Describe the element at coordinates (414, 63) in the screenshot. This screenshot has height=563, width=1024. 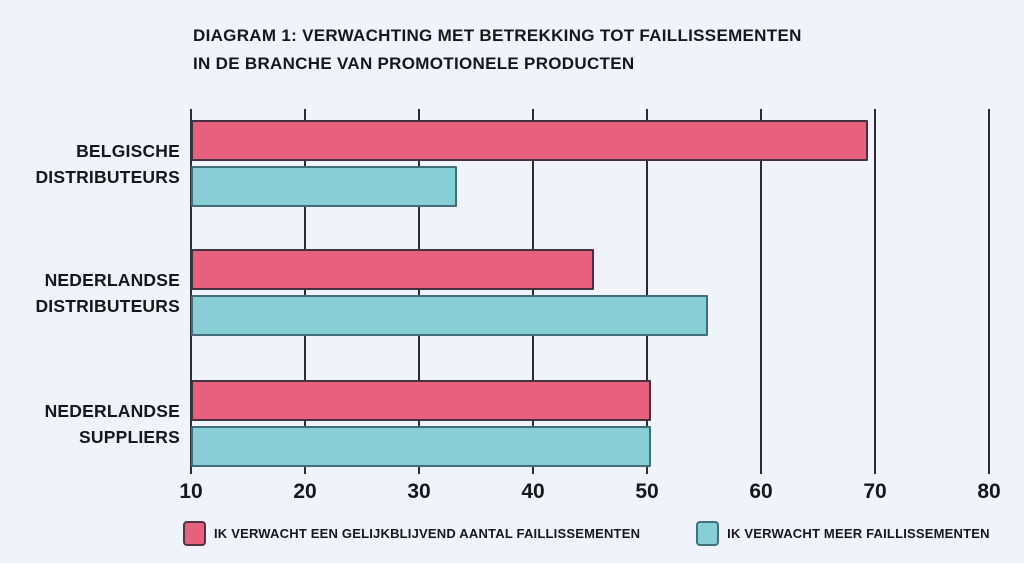
I see `chart-title-line-2: IN DE BRANCHE VAN PROMOTIONELE PRODUCTEN` at that location.